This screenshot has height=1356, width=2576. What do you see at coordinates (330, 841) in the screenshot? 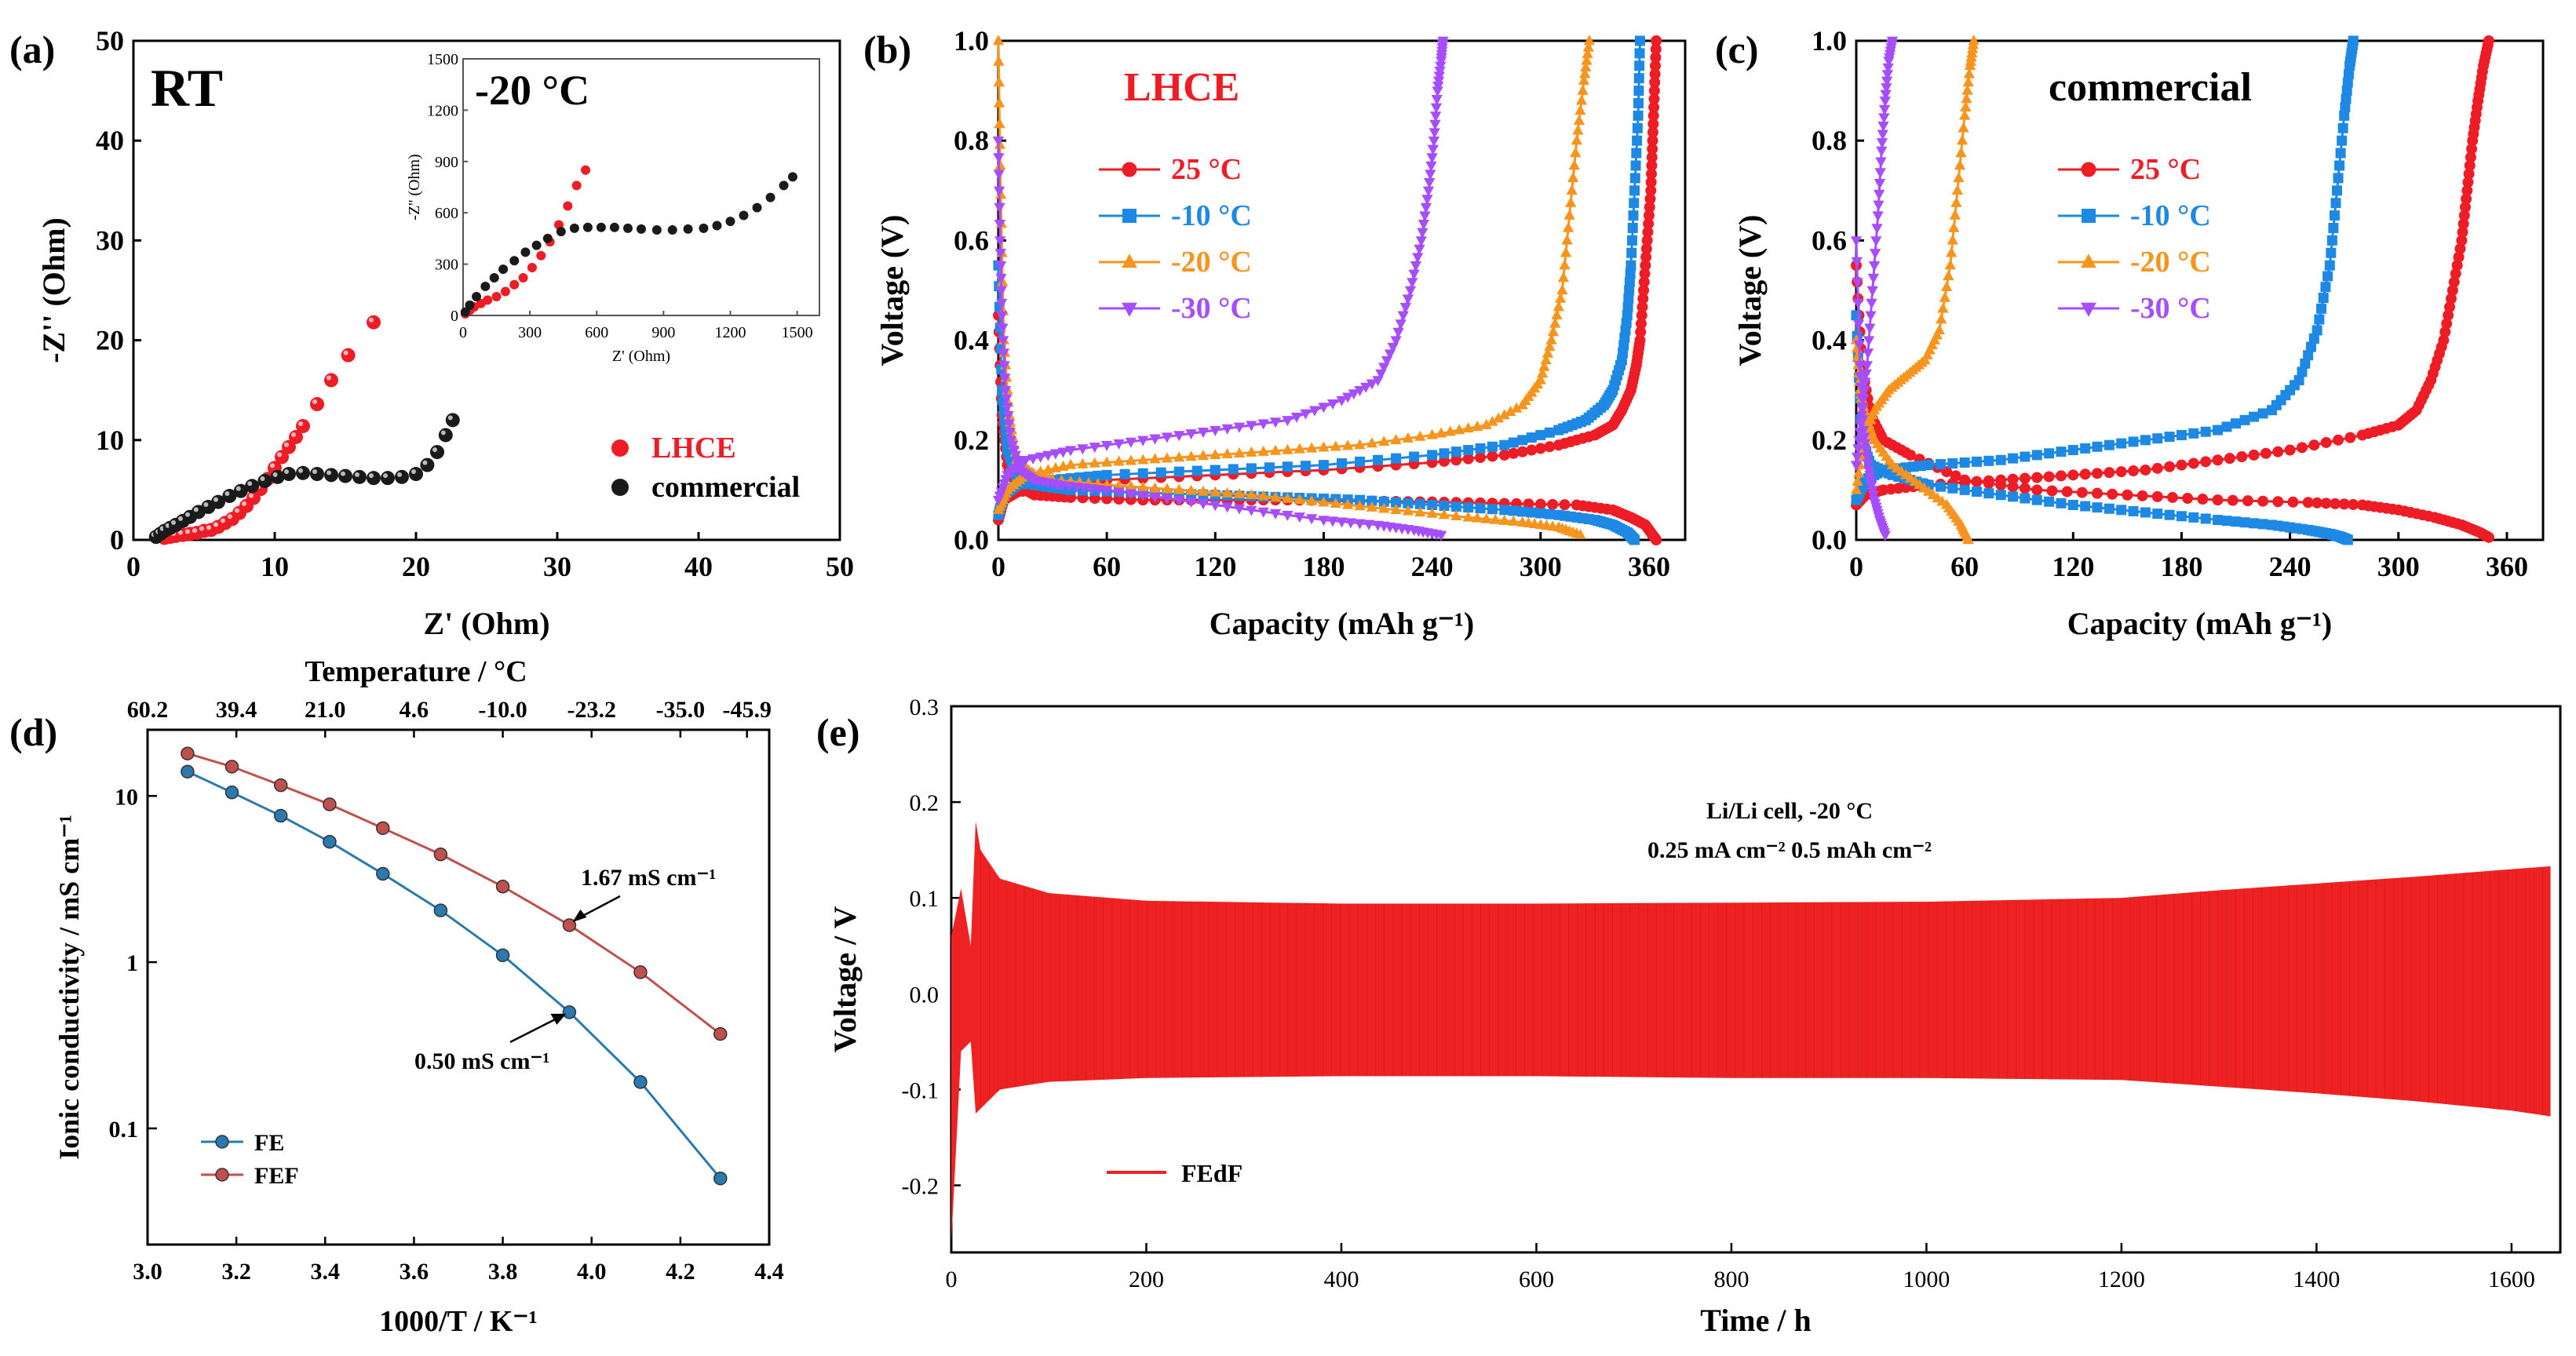
I see `data-point-FE` at bounding box center [330, 841].